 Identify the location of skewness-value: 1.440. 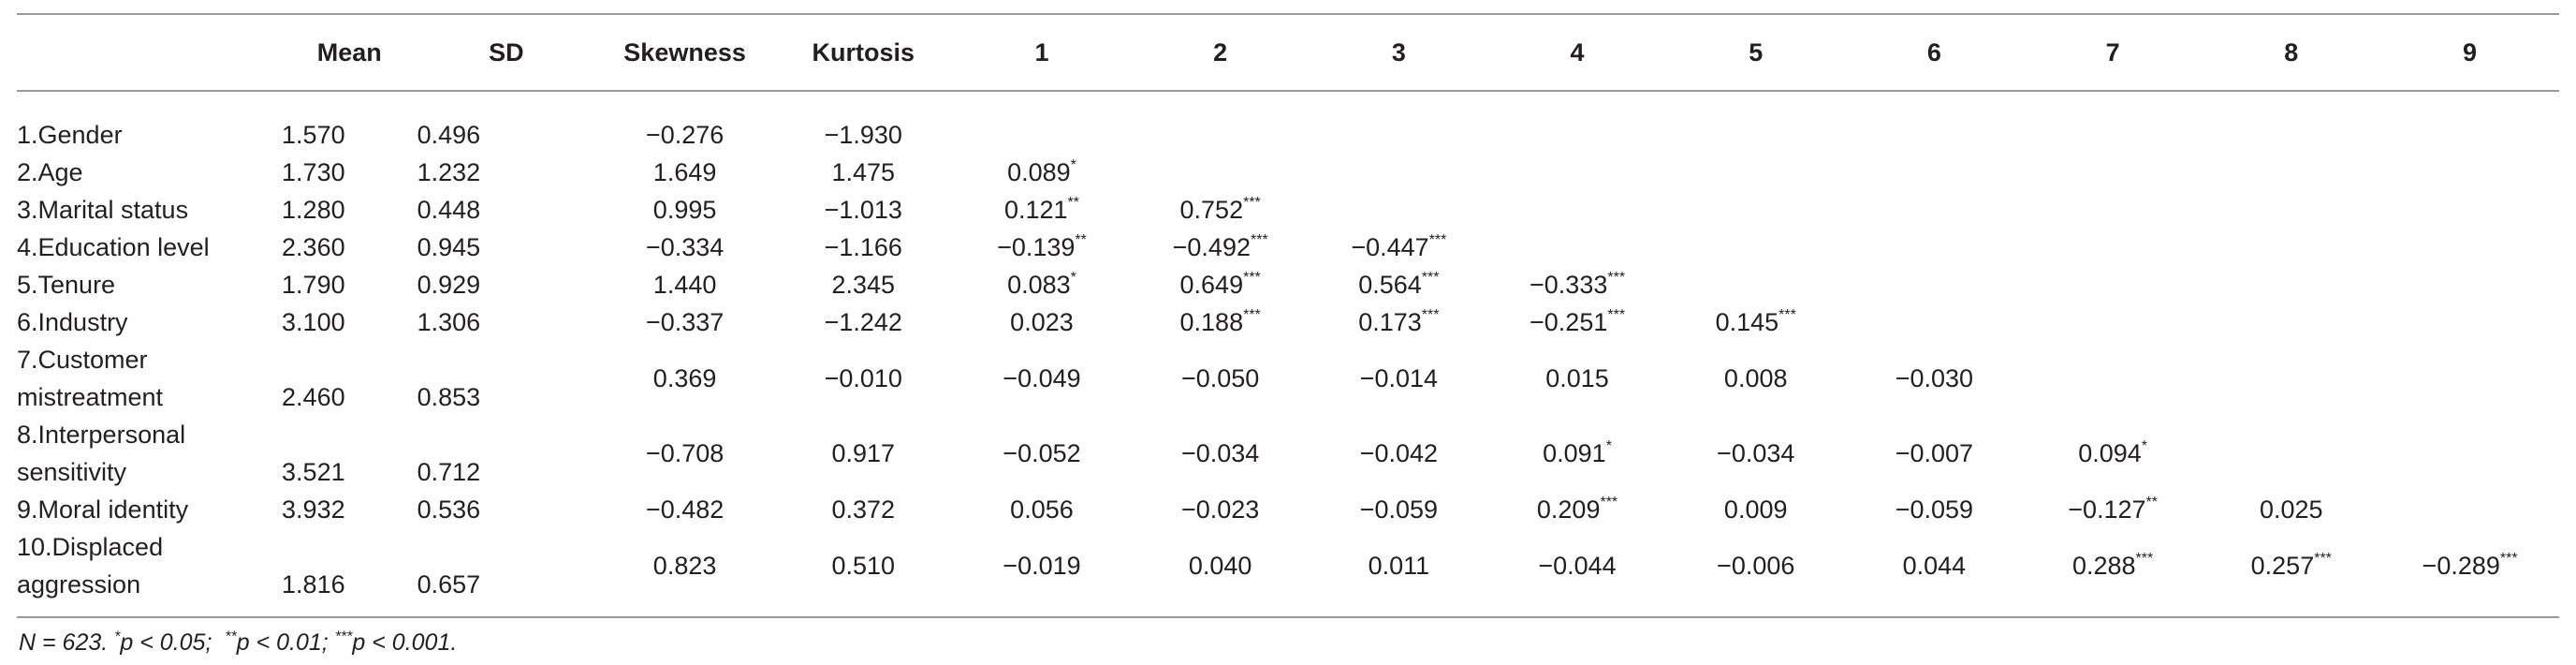
(684, 285).